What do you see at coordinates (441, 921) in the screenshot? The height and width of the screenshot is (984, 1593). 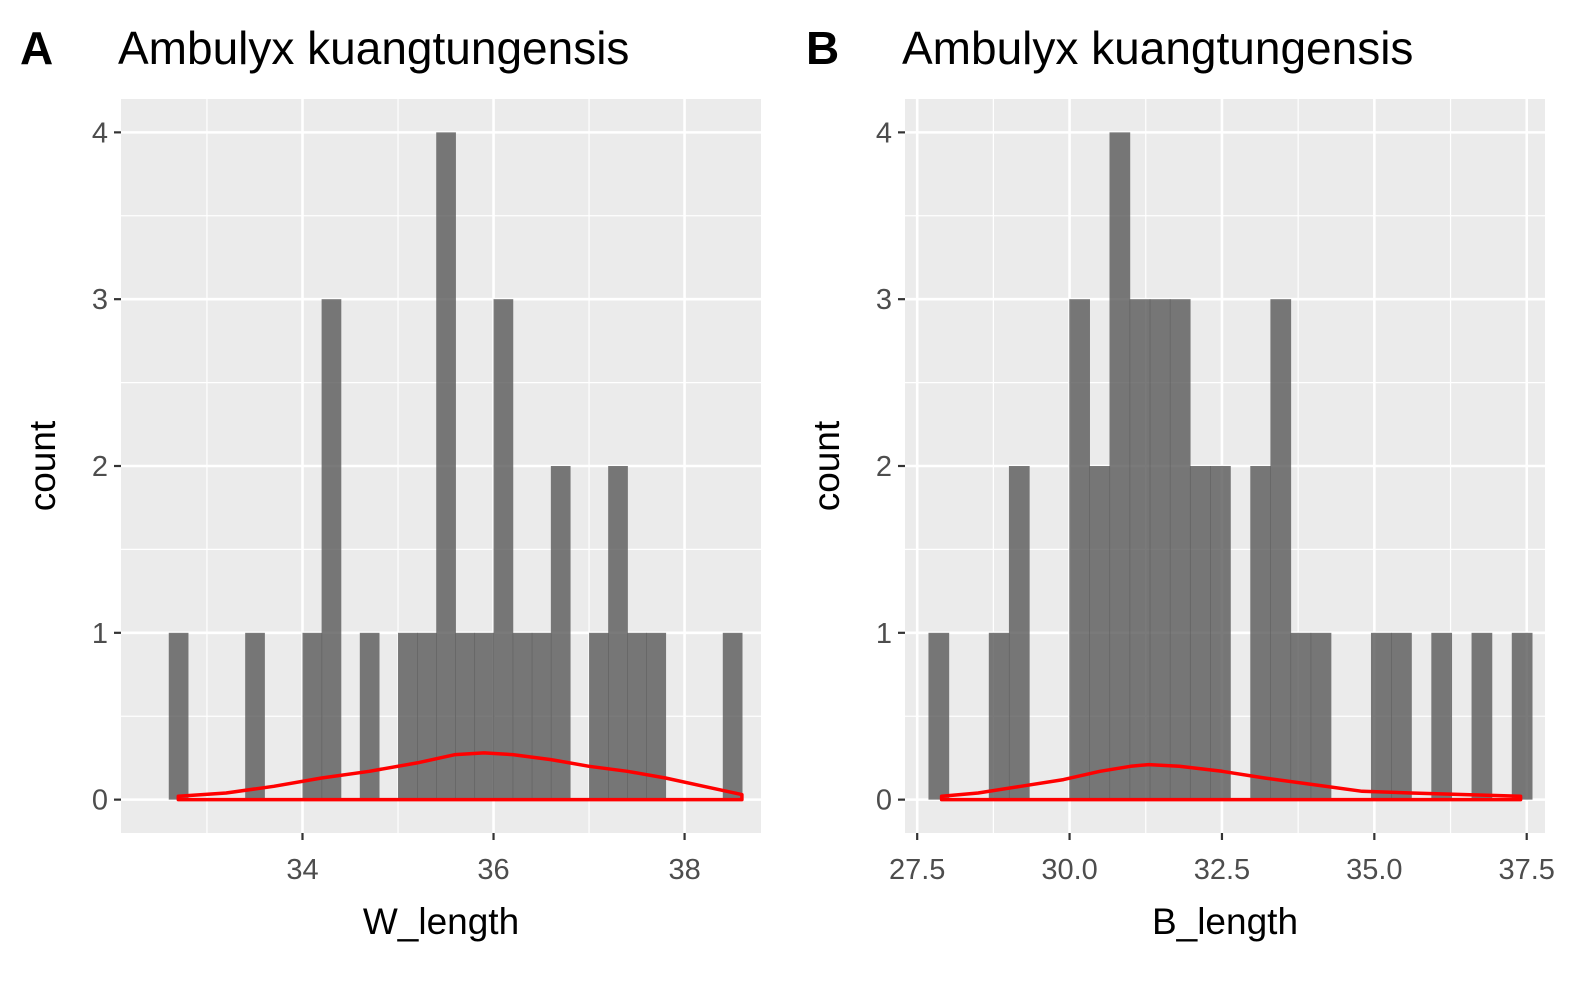 I see `x-axis-title: W_length` at bounding box center [441, 921].